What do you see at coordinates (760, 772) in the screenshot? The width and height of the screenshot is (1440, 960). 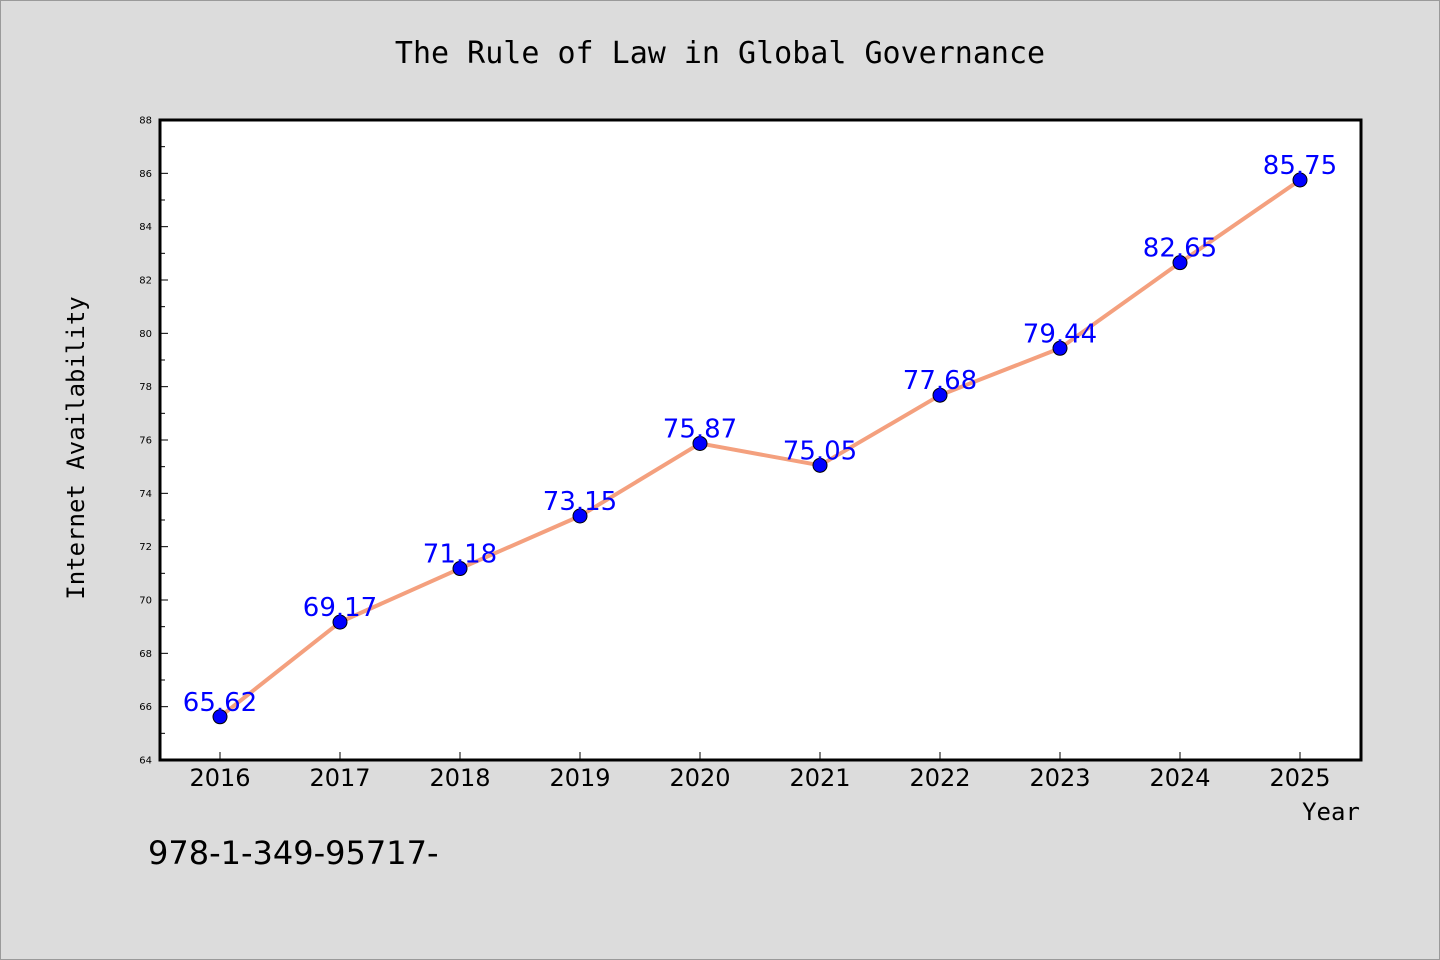 I see `x-axis: 2016 2017 2018 2019 2020 2021 2022 2023 2024 2025` at bounding box center [760, 772].